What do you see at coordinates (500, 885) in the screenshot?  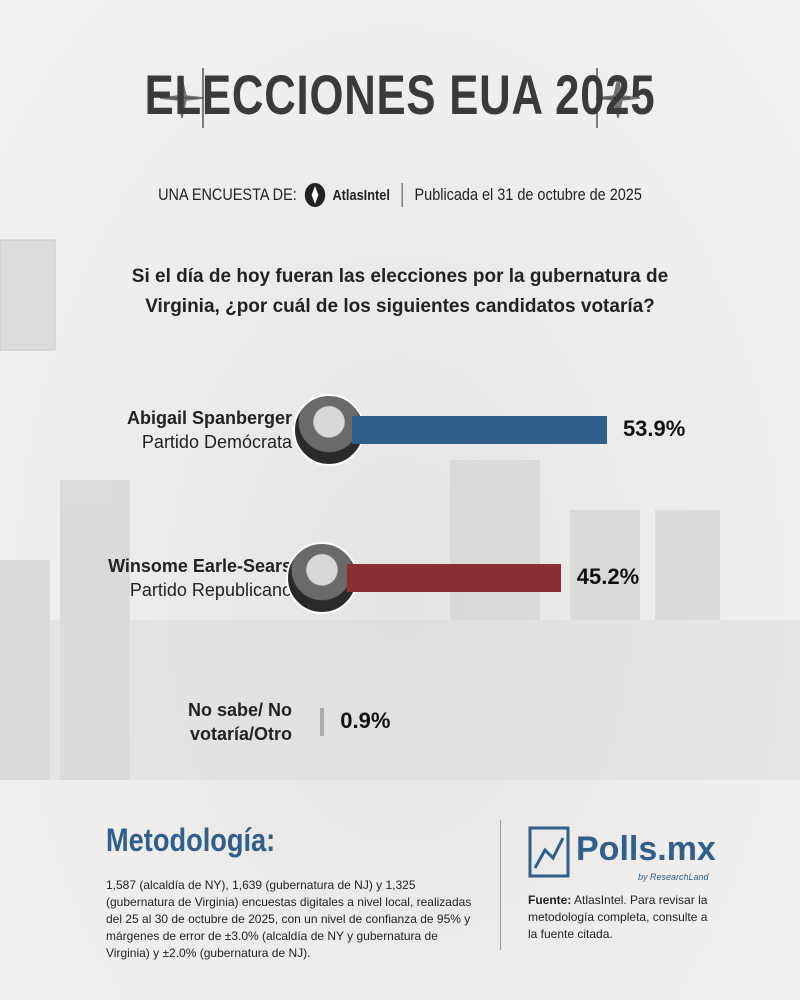 I see `divider` at bounding box center [500, 885].